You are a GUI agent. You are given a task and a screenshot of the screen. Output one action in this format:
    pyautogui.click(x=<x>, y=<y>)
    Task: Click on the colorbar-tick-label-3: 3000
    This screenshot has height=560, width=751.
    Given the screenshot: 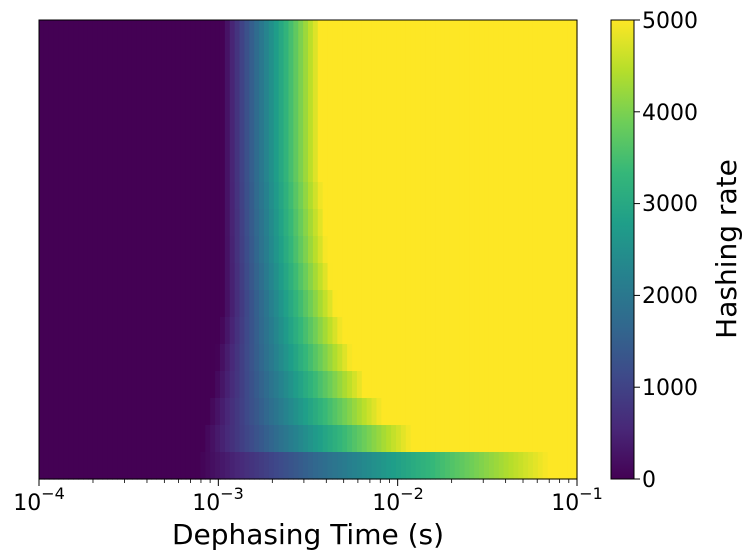 What is the action you would take?
    pyautogui.click(x=670, y=204)
    